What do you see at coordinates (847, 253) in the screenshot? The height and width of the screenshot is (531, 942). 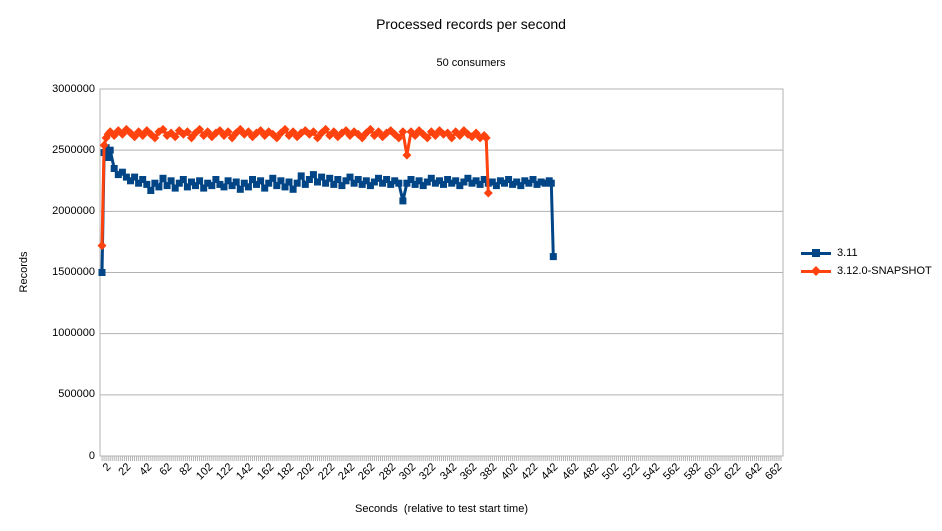 I see `legend-label-series1: 3.11` at bounding box center [847, 253].